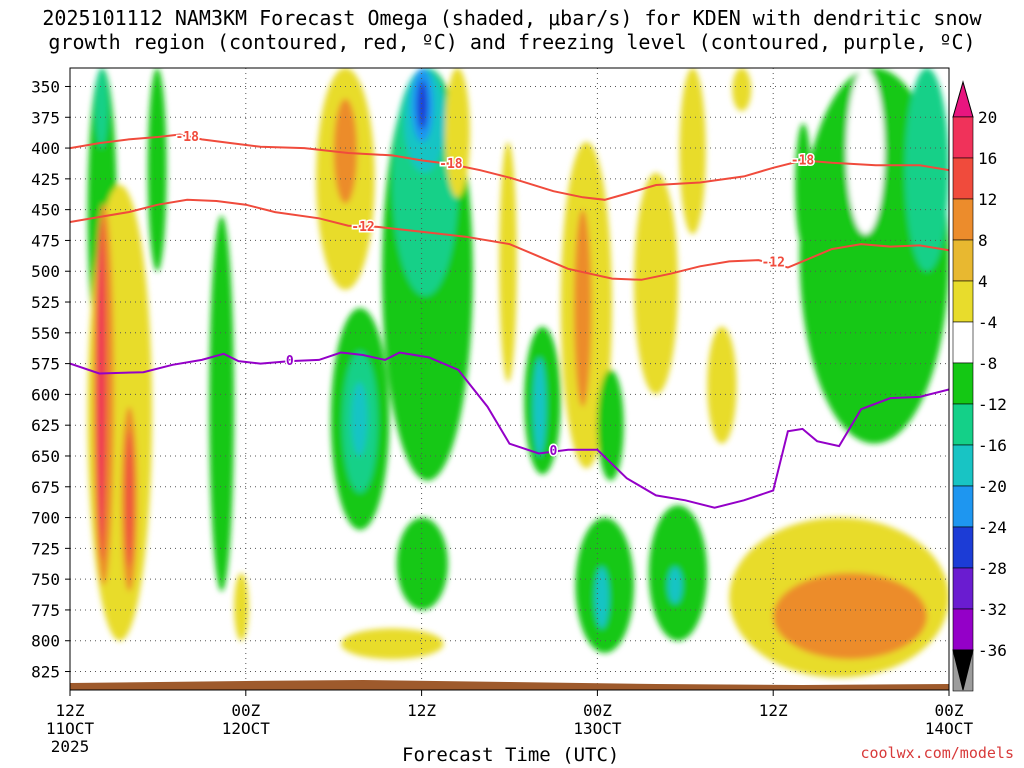 Image resolution: width=1024 pixels, height=768 pixels. I want to click on omega-region-cyan-41-low, so click(675, 585).